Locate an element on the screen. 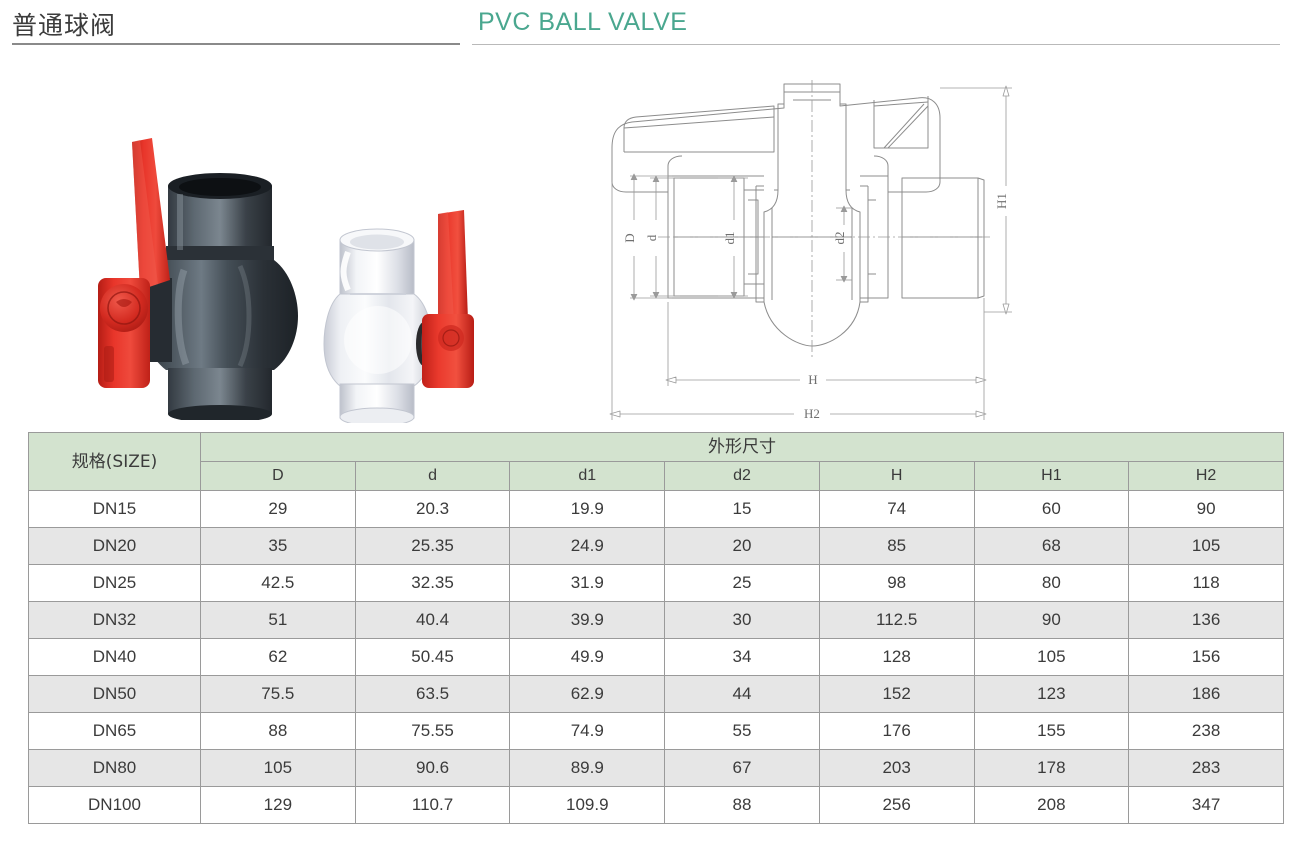 This screenshot has width=1306, height=844. dimension-label-d1: d1 is located at coordinates (729, 238).